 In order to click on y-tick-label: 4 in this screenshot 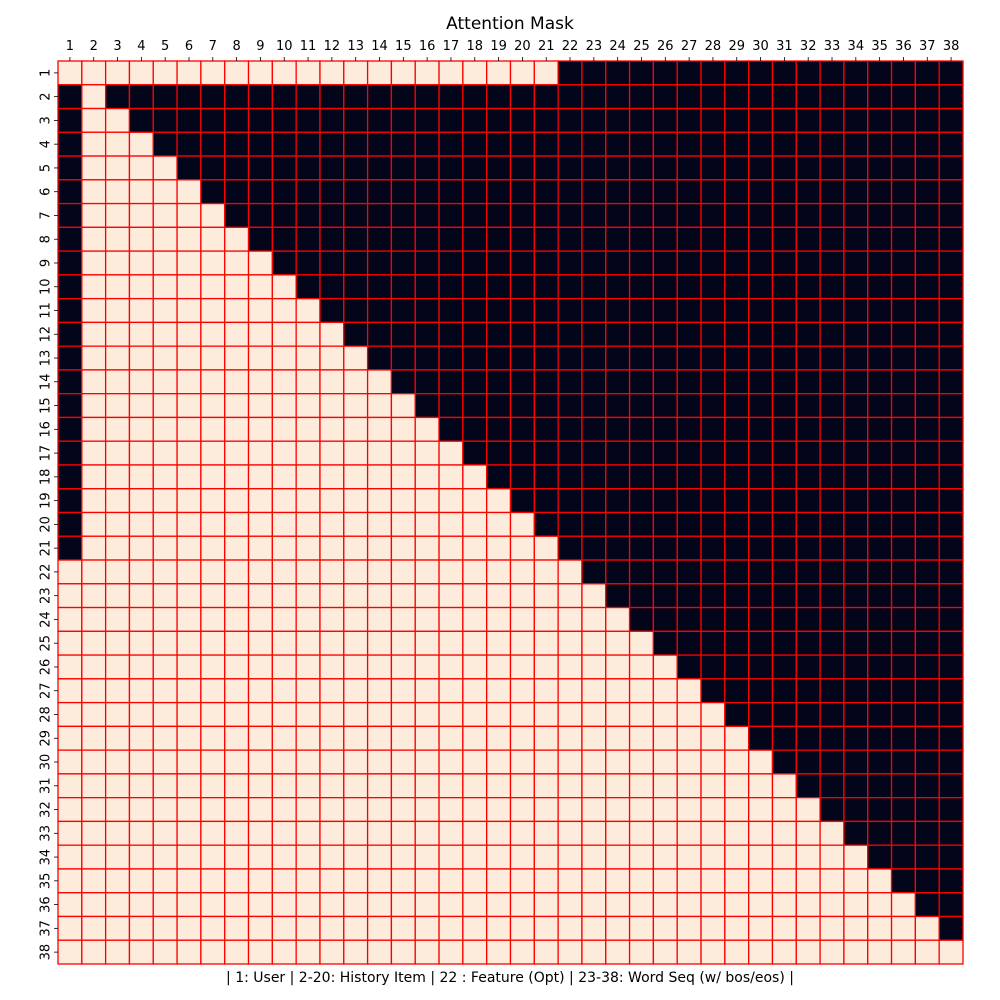, I will do `click(46, 144)`.